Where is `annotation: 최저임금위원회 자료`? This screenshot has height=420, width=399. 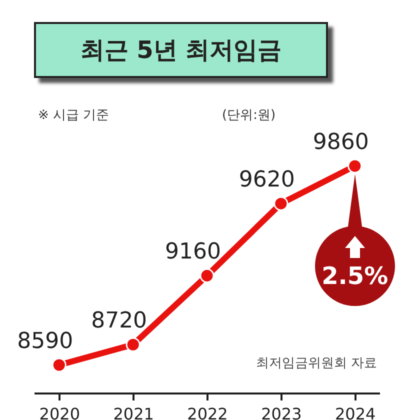 annotation: 최저임금위원회 자료 is located at coordinates (316, 363).